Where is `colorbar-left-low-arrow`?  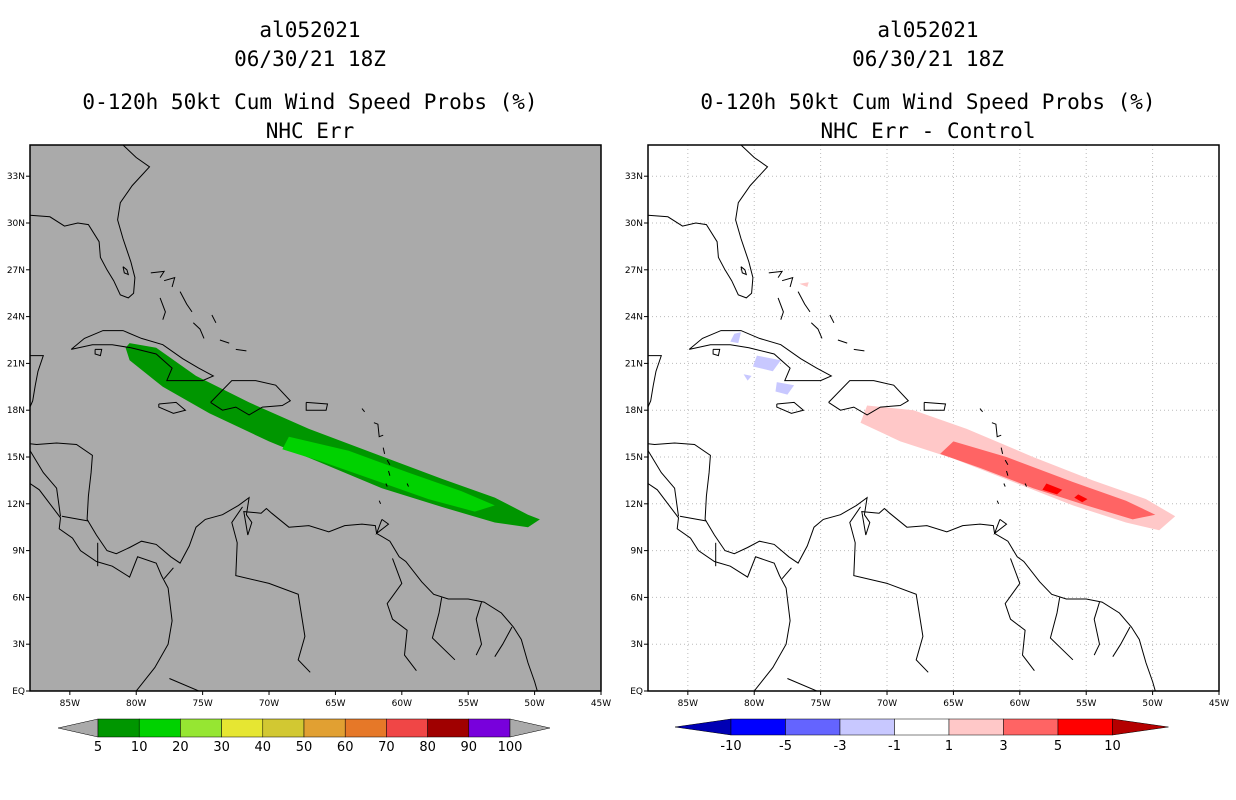 colorbar-left-low-arrow is located at coordinates (78, 728).